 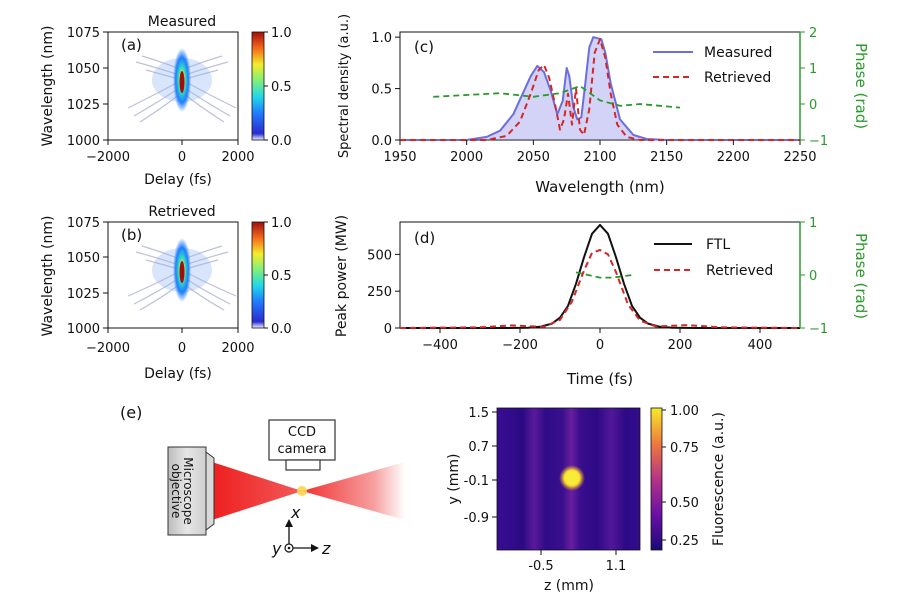 I want to click on panel-c-ytick-label: 0.5, so click(x=381, y=90).